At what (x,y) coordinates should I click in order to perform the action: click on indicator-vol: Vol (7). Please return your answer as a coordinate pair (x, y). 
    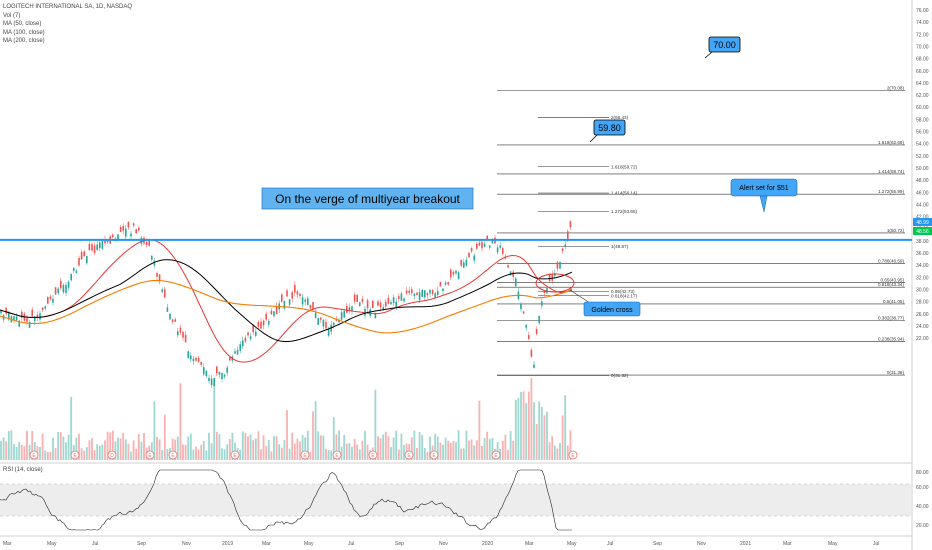
    Looking at the image, I should click on (12, 15).